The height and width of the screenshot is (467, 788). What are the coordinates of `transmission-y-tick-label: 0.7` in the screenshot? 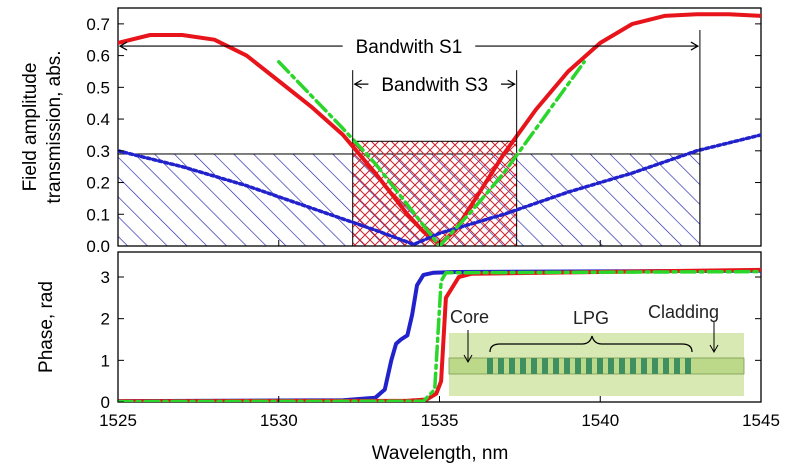 It's located at (98, 24).